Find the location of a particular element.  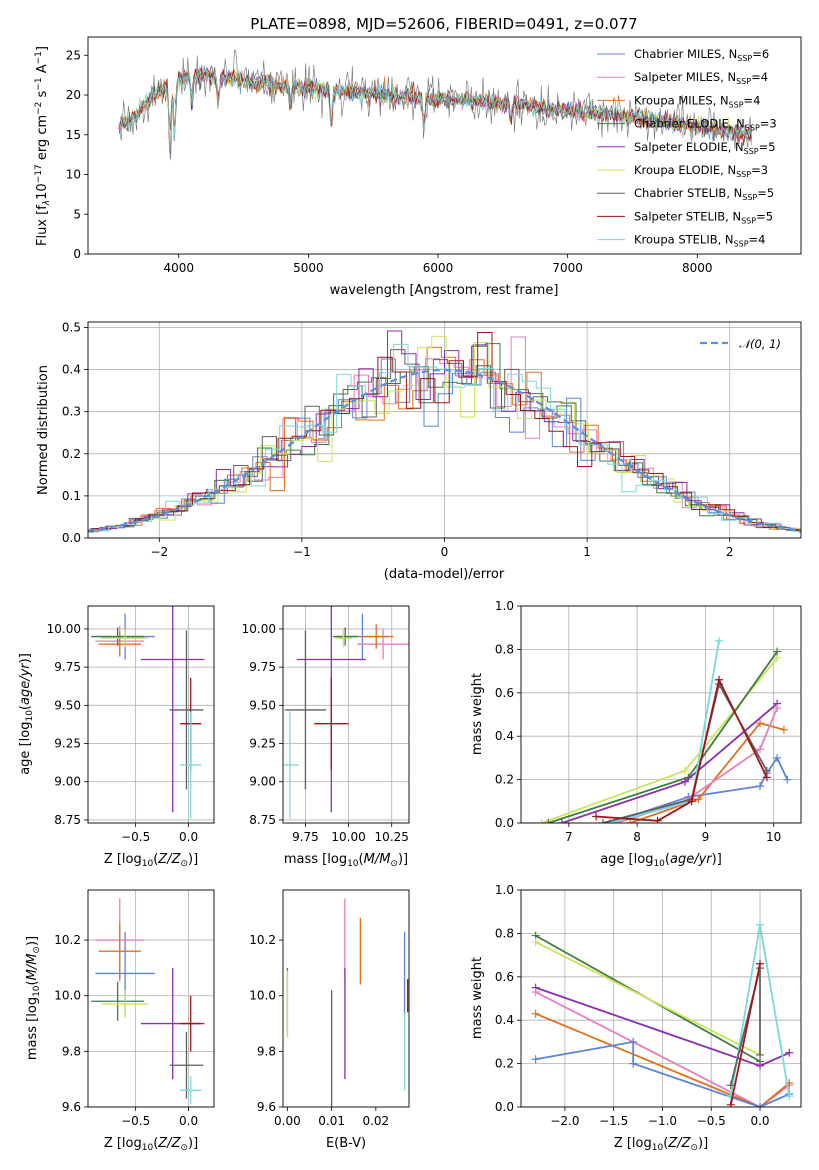

errorbar-salpeter-miles is located at coordinates (383, 644).